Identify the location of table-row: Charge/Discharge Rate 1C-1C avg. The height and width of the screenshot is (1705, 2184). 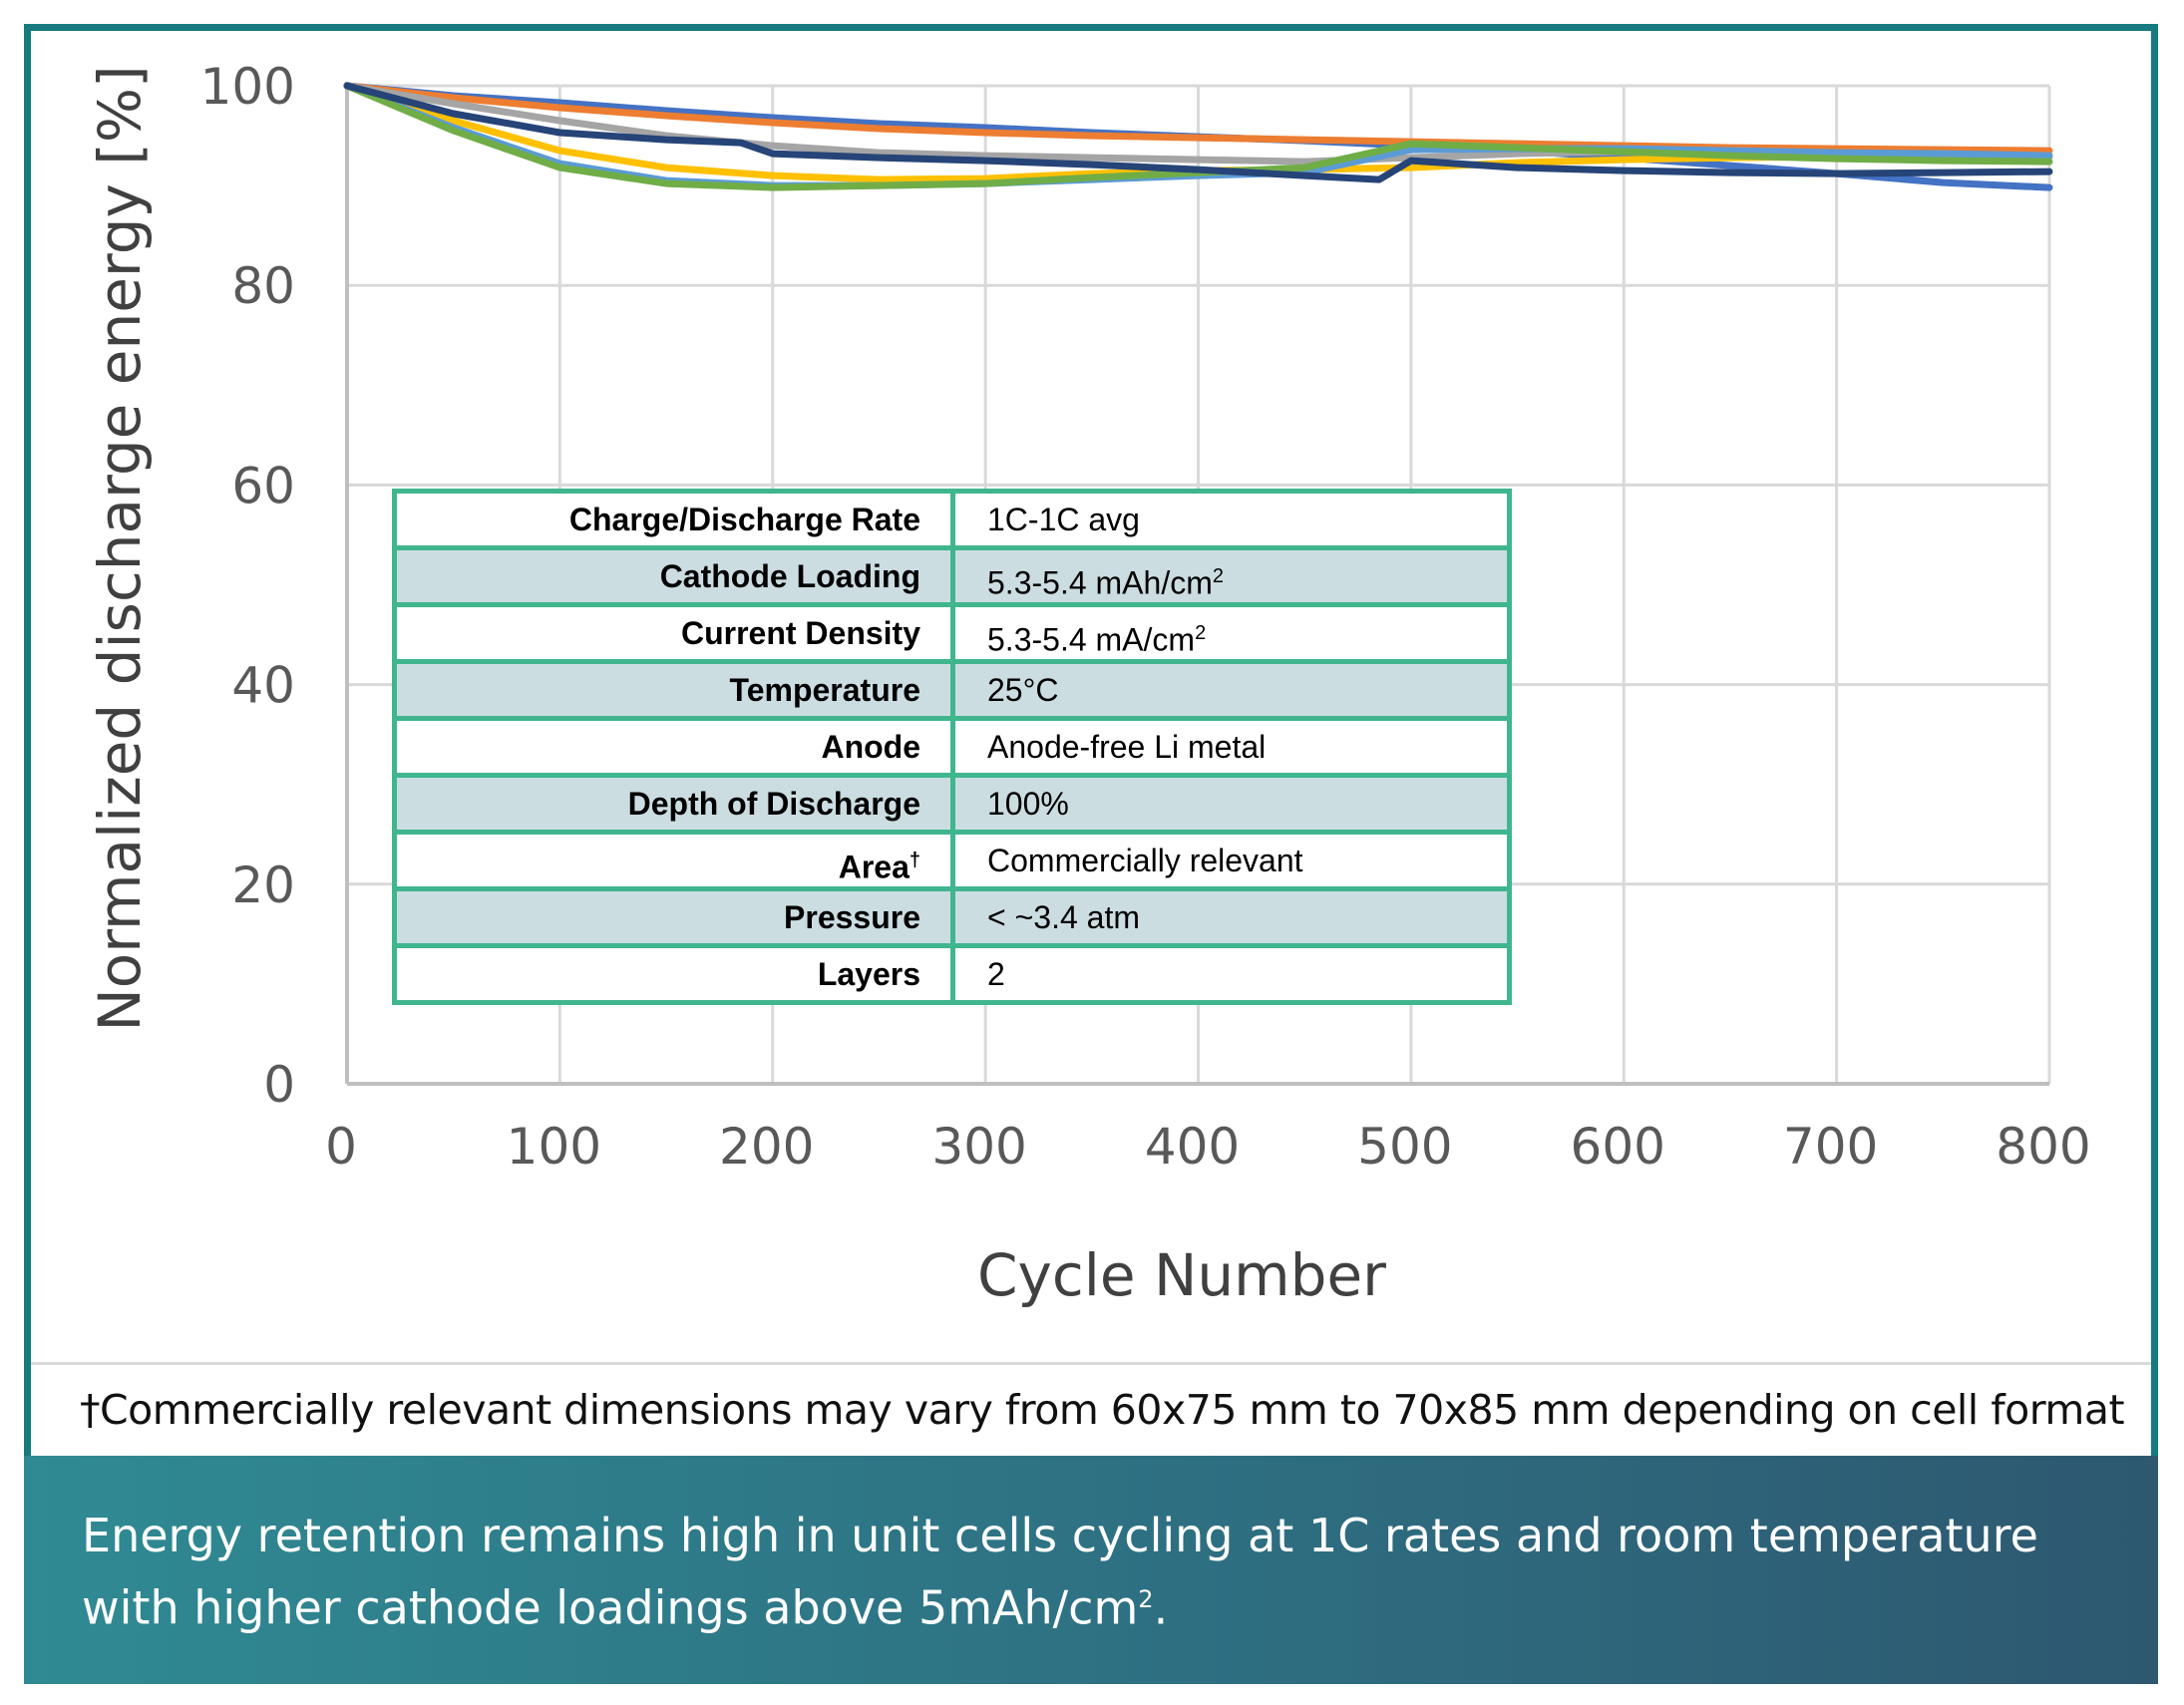
(952, 522).